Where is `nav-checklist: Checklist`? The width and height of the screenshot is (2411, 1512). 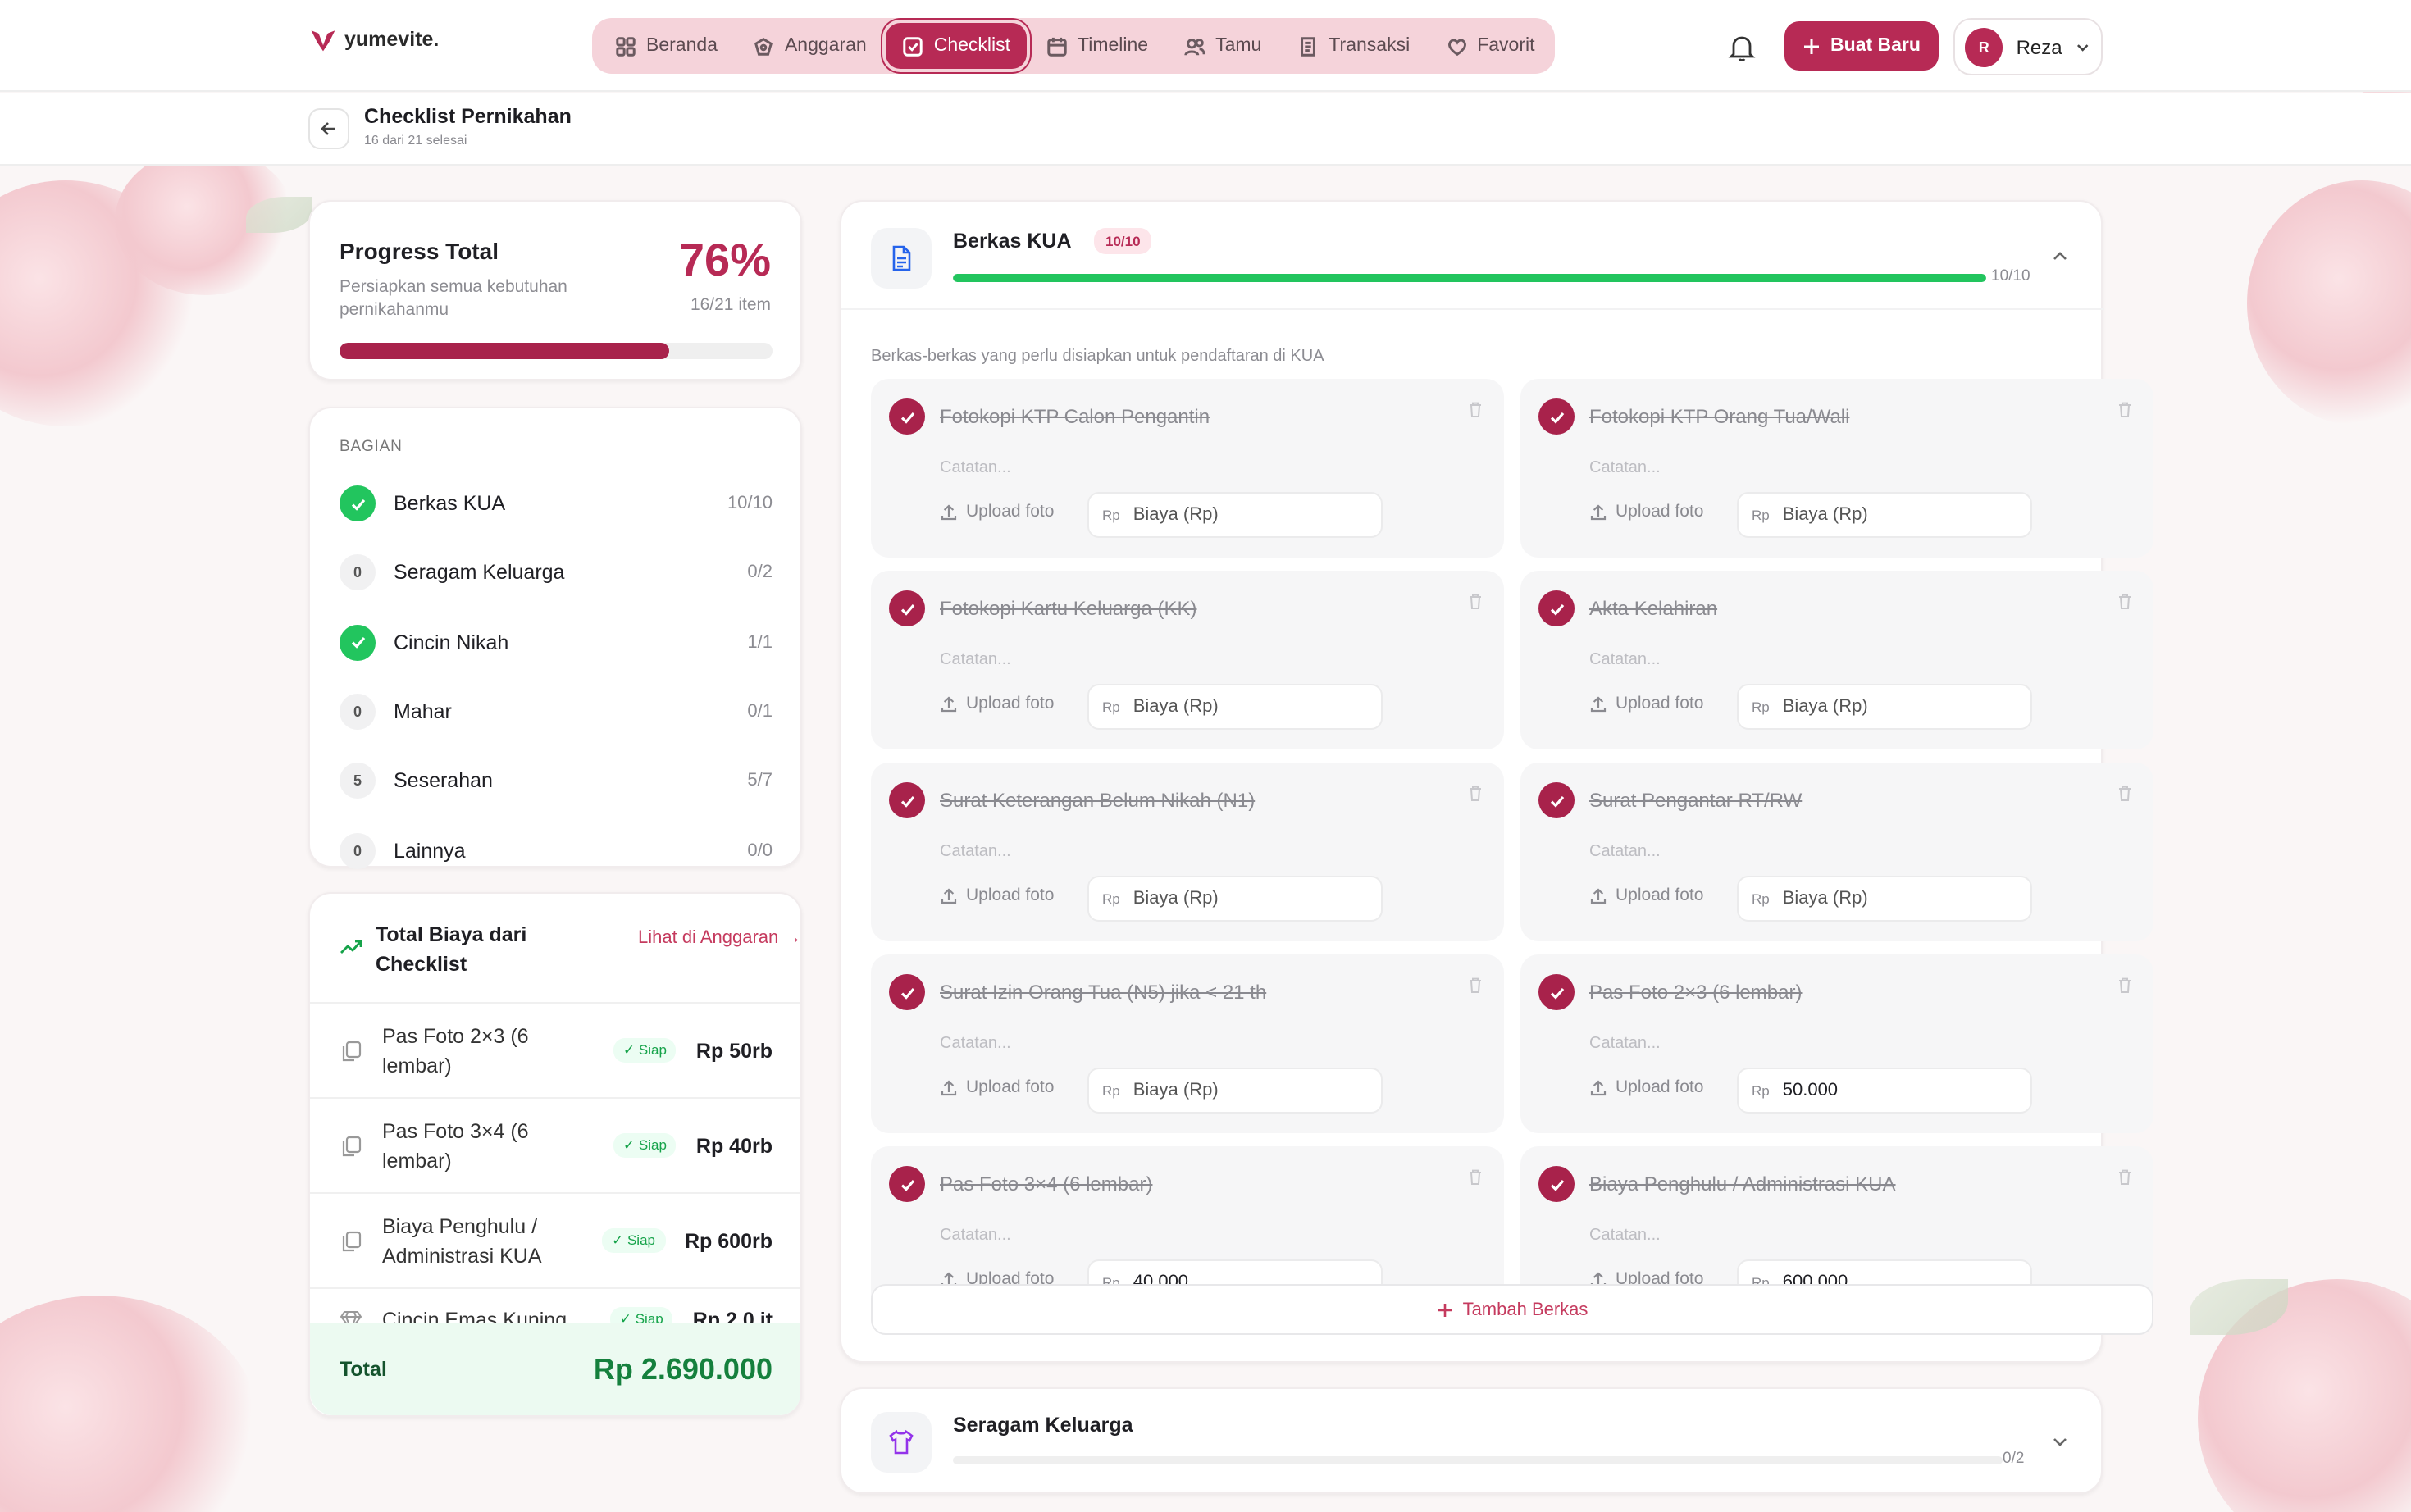 nav-checklist: Checklist is located at coordinates (957, 46).